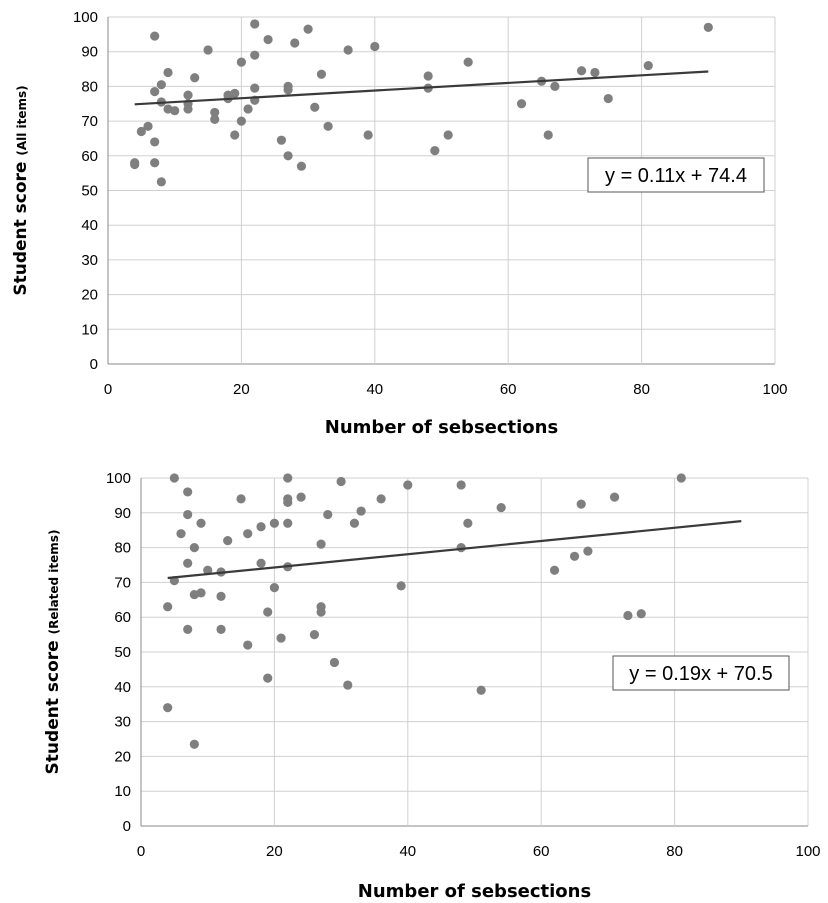 This screenshot has width=828, height=903. What do you see at coordinates (407, 851) in the screenshot?
I see `x-tick-label: 40` at bounding box center [407, 851].